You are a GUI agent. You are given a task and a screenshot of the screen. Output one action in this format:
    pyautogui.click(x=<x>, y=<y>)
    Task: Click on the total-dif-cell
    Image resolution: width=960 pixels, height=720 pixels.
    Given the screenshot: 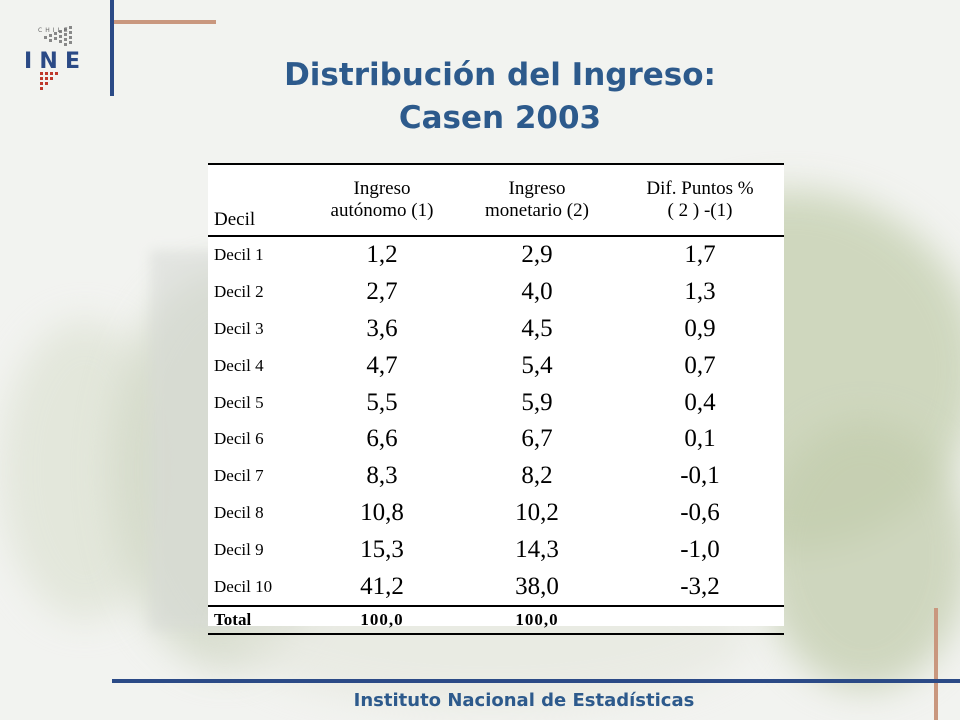 What is the action you would take?
    pyautogui.click(x=700, y=619)
    